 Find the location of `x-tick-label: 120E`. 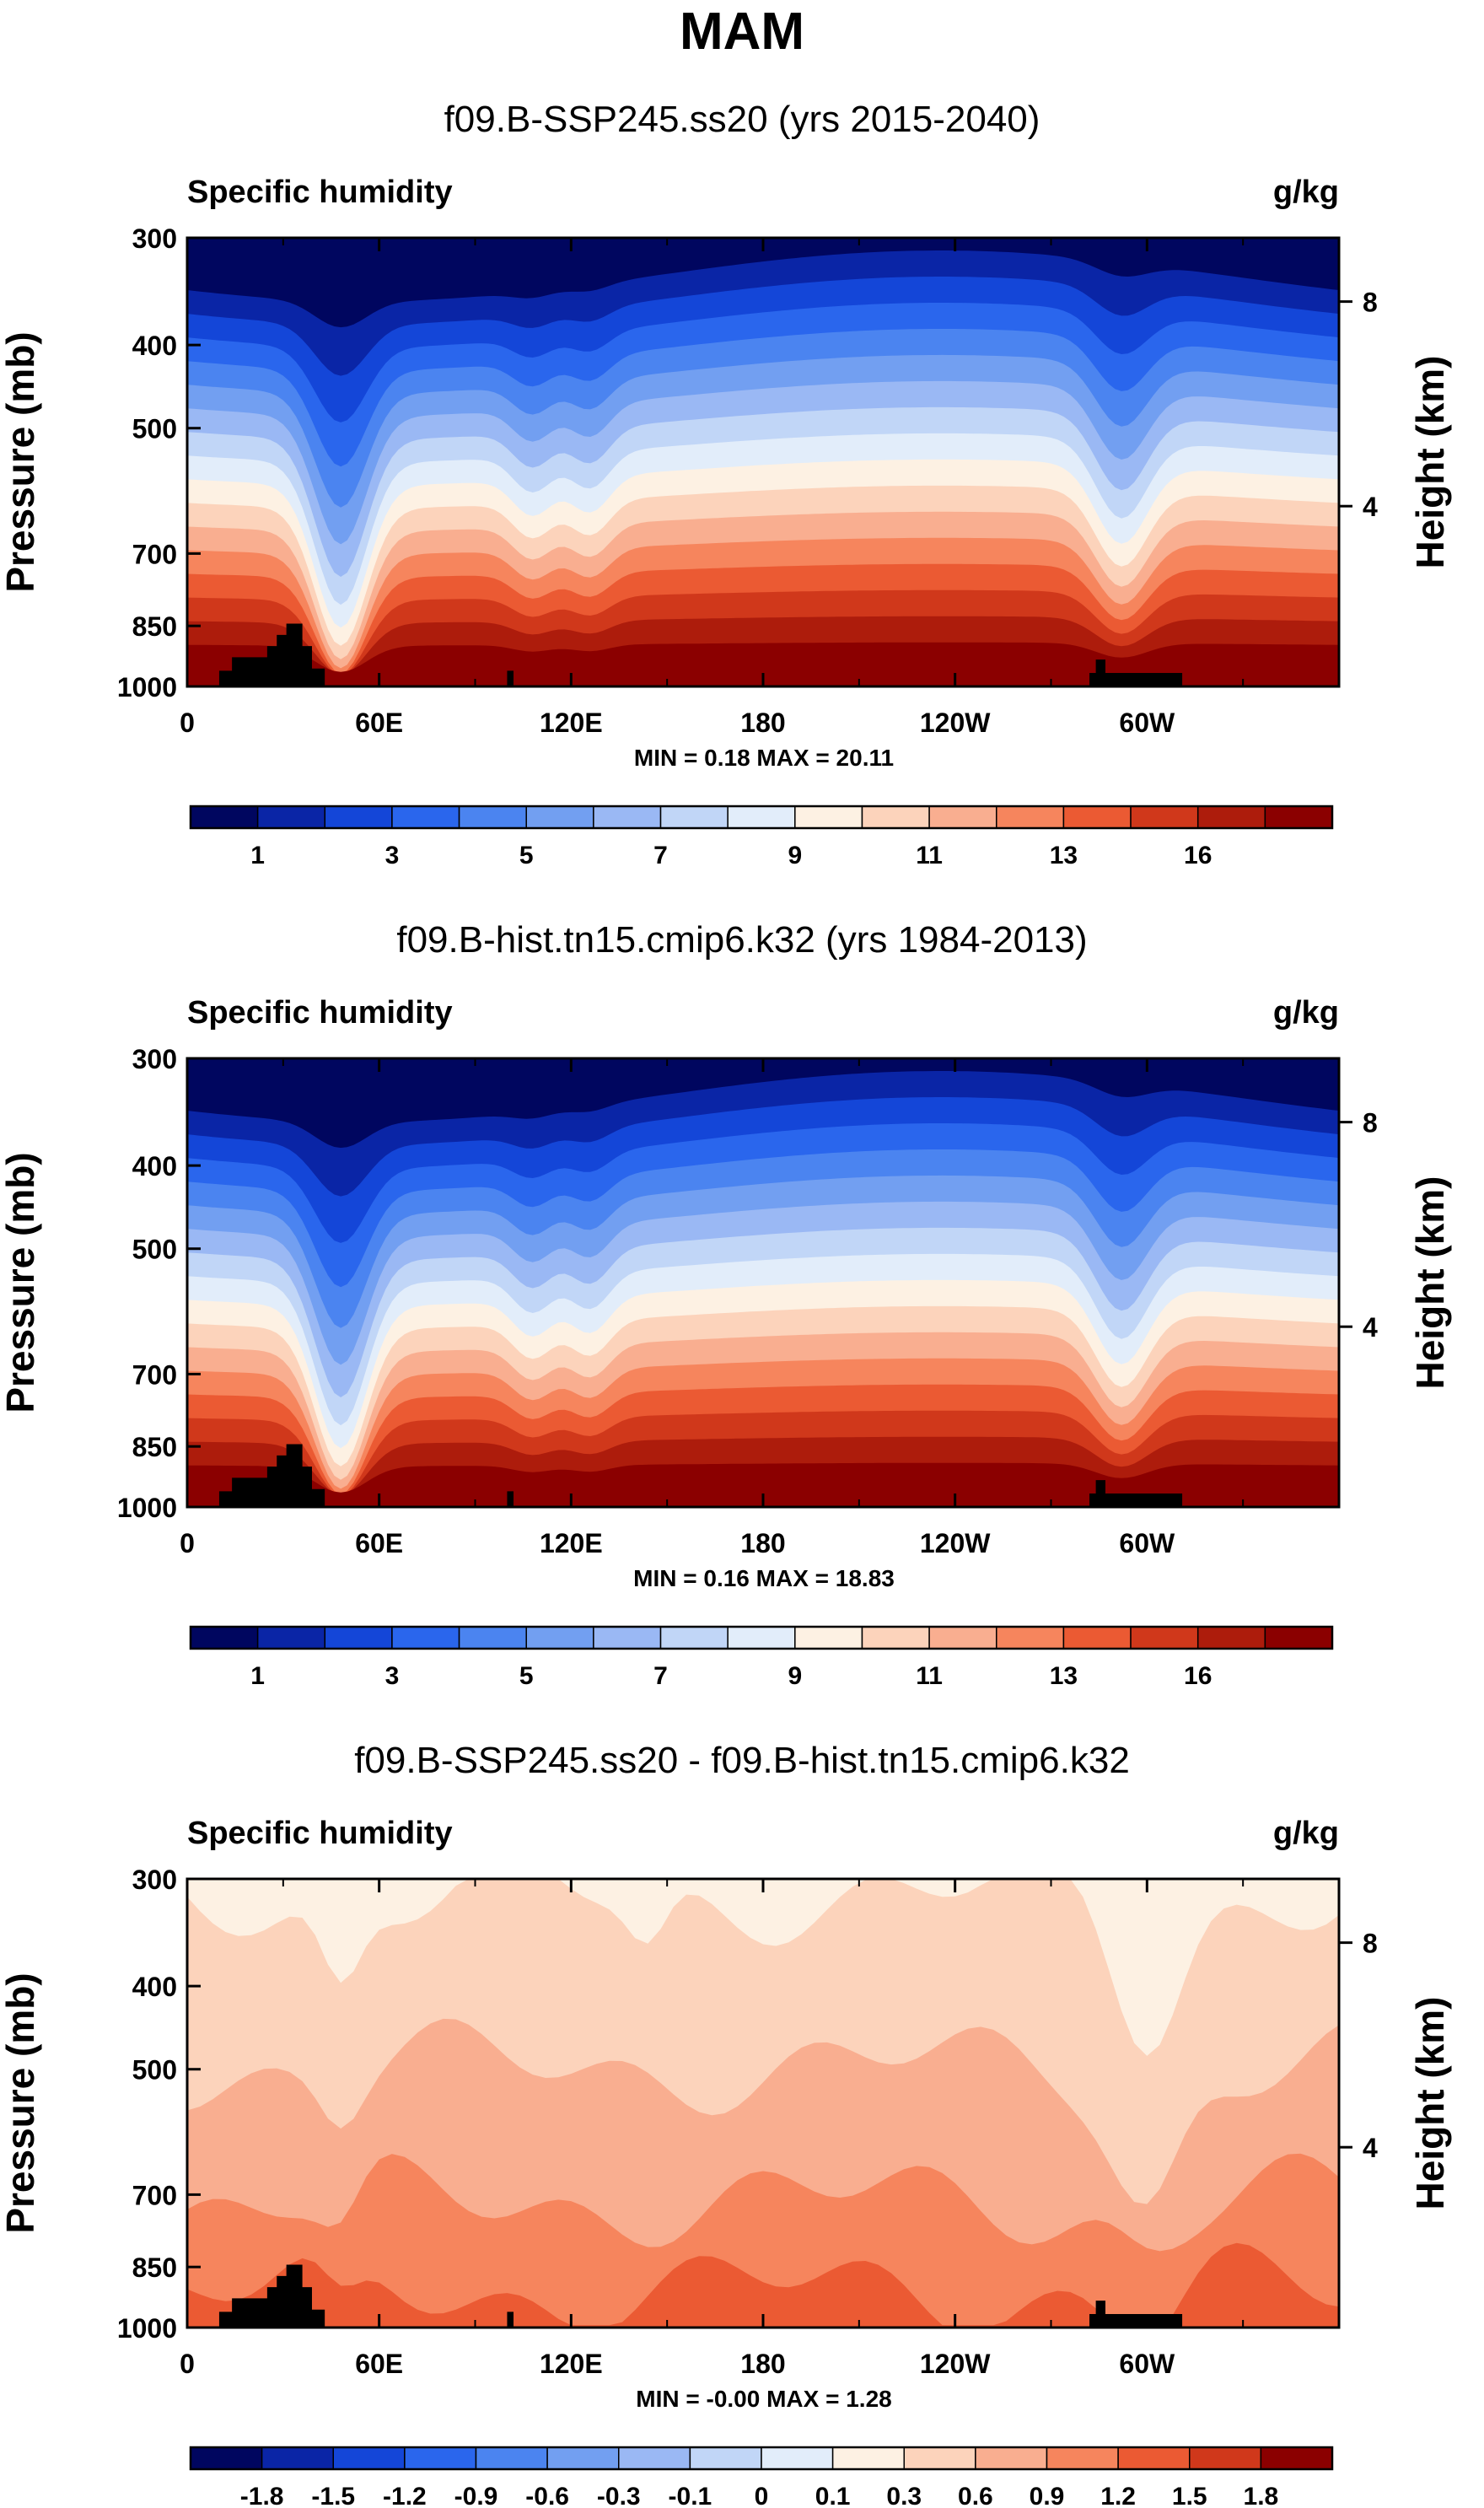

x-tick-label: 120E is located at coordinates (571, 723).